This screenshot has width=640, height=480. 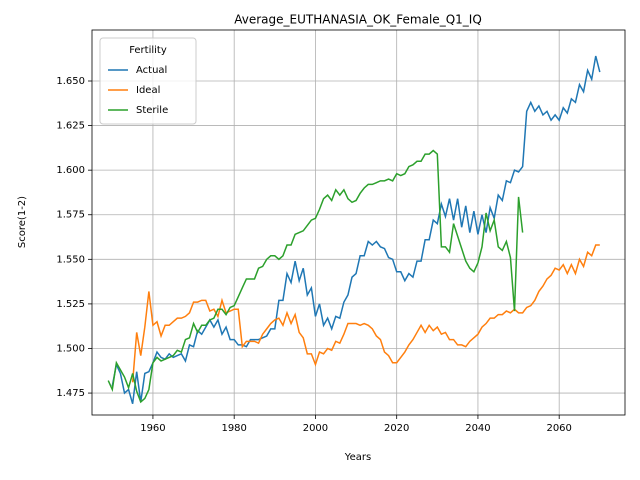 What do you see at coordinates (148, 50) in the screenshot?
I see `legend-title: Fertility` at bounding box center [148, 50].